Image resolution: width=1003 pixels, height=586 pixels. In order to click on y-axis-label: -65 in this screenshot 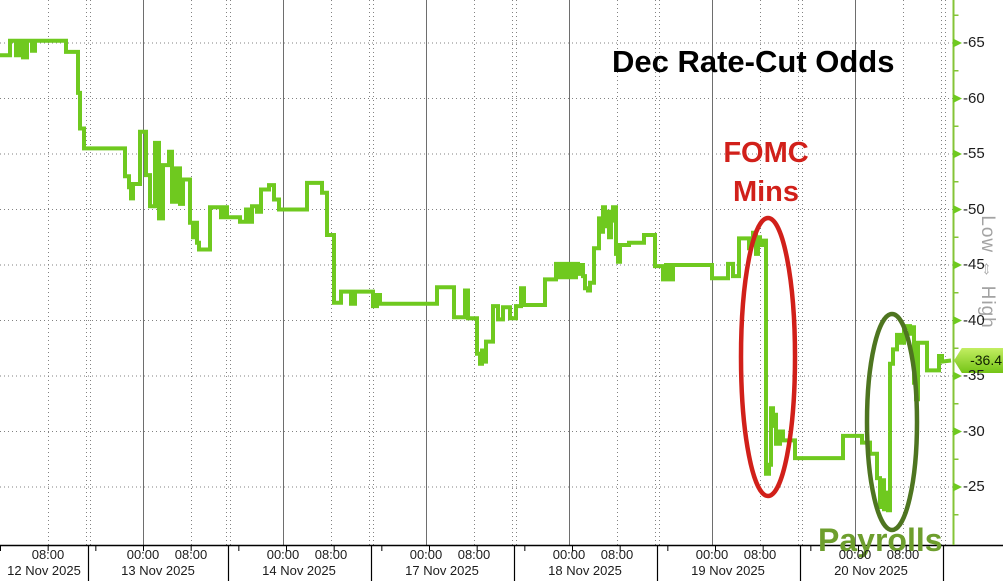, I will do `click(974, 42)`.